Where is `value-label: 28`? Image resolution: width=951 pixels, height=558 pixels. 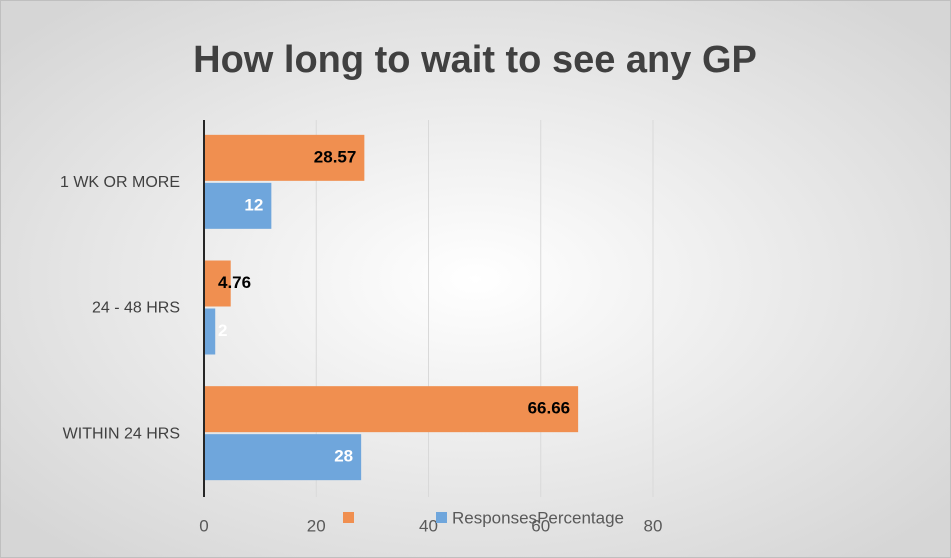
value-label: 28 is located at coordinates (343, 456).